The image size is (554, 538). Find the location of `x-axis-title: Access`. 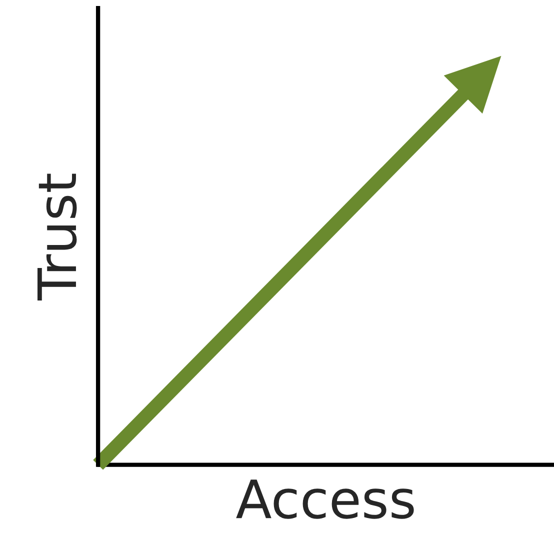

x-axis-title: Access is located at coordinates (325, 499).